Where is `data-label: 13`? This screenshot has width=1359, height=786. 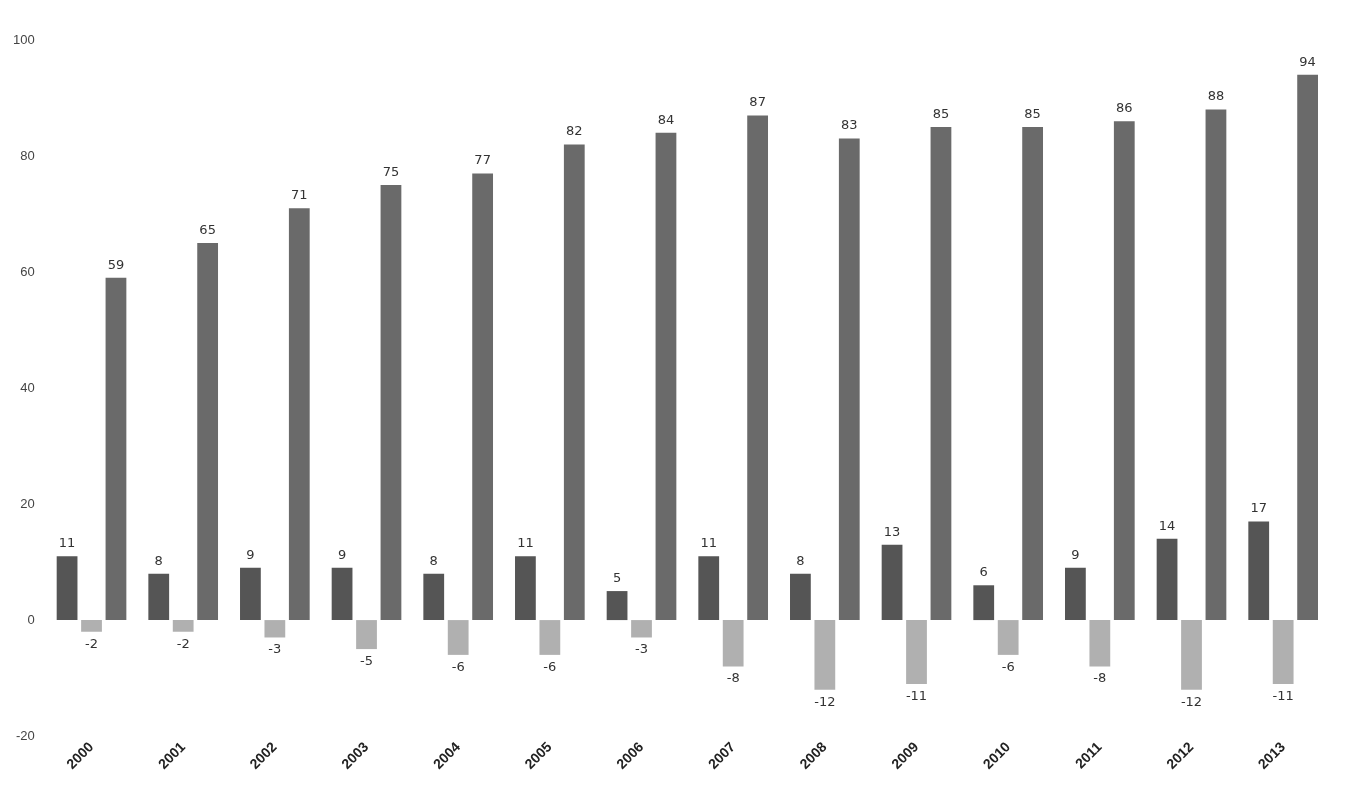
data-label: 13 is located at coordinates (892, 531).